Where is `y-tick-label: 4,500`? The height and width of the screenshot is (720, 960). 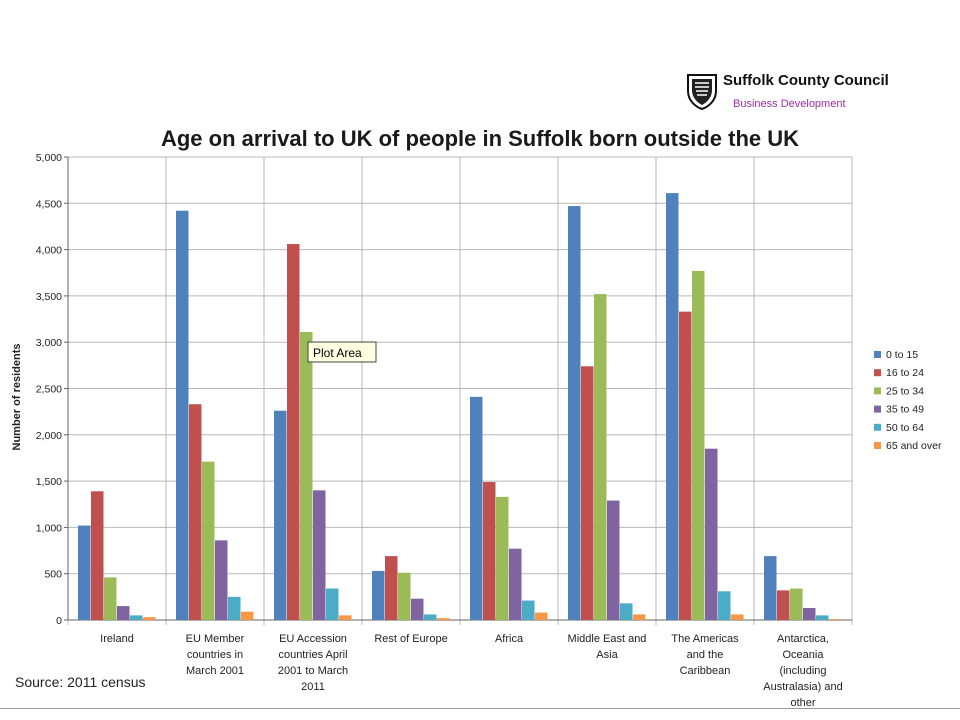 y-tick-label: 4,500 is located at coordinates (49, 204).